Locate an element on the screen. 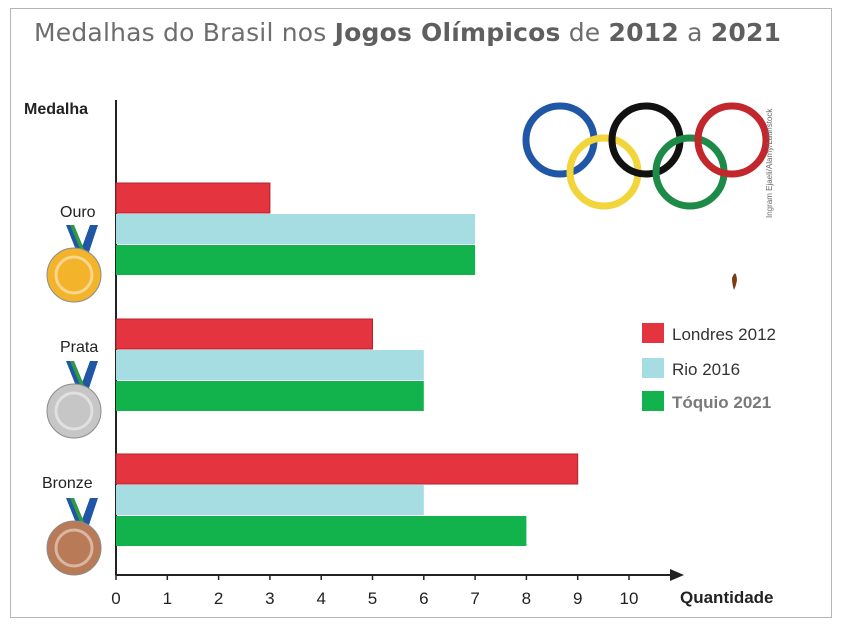 Image resolution: width=844 pixels, height=625 pixels. bronze-medal-icon is located at coordinates (74, 548).